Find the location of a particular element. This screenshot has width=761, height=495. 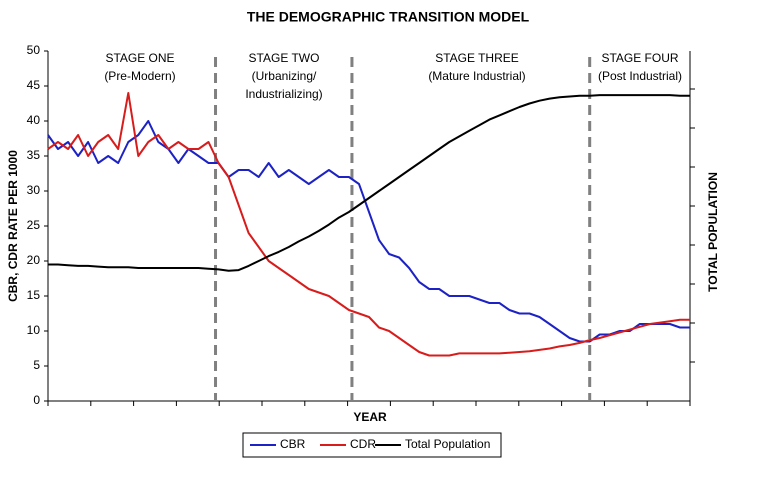

y-tick-label: 35 is located at coordinates (34, 155).